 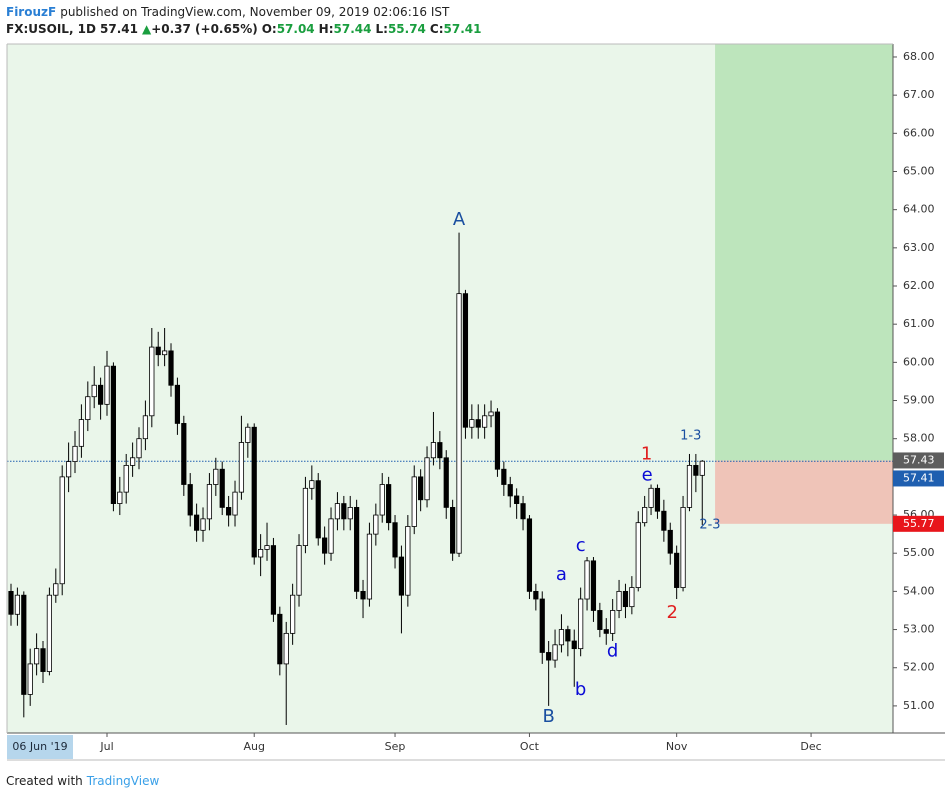 I want to click on ohlc: O:57.04 H:57.44 L:55.74 C:57.41, so click(x=370, y=29).